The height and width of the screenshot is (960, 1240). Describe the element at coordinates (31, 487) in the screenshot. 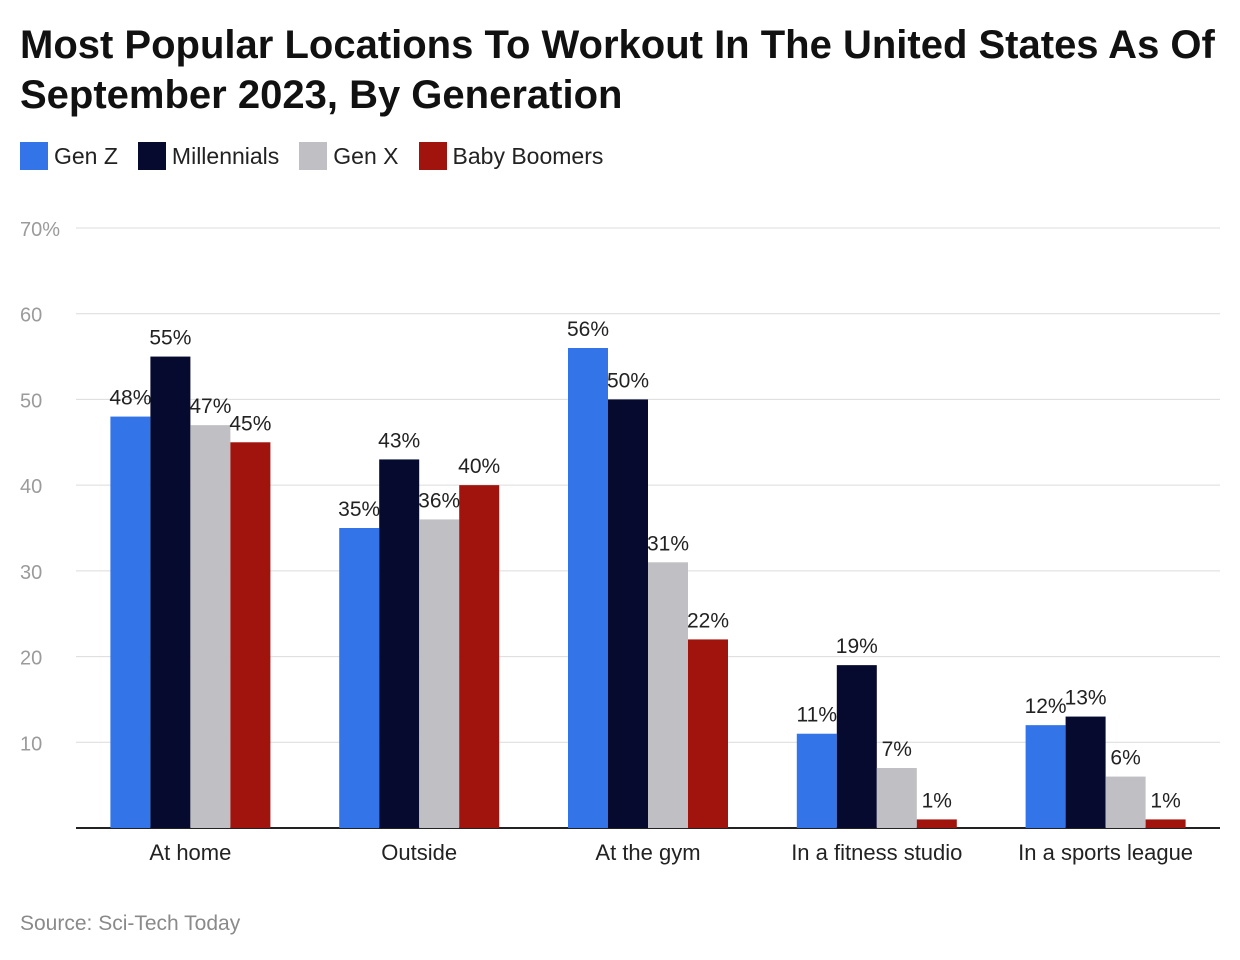

I see `y-tick-label: 40` at that location.